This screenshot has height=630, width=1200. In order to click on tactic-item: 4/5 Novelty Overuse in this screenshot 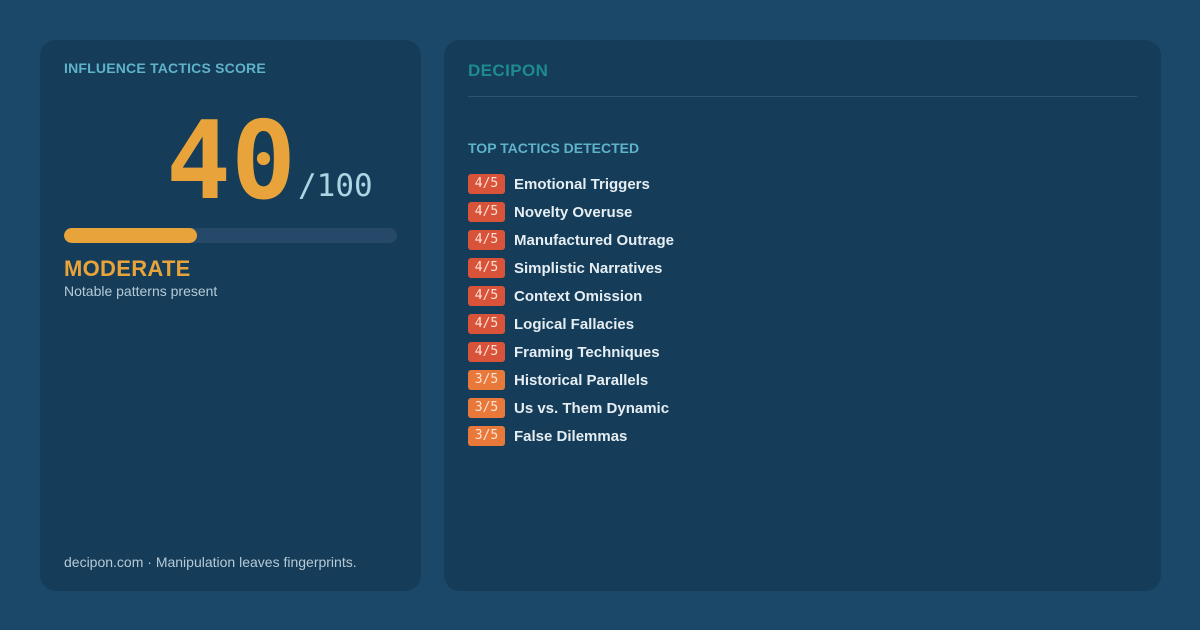, I will do `click(571, 212)`.